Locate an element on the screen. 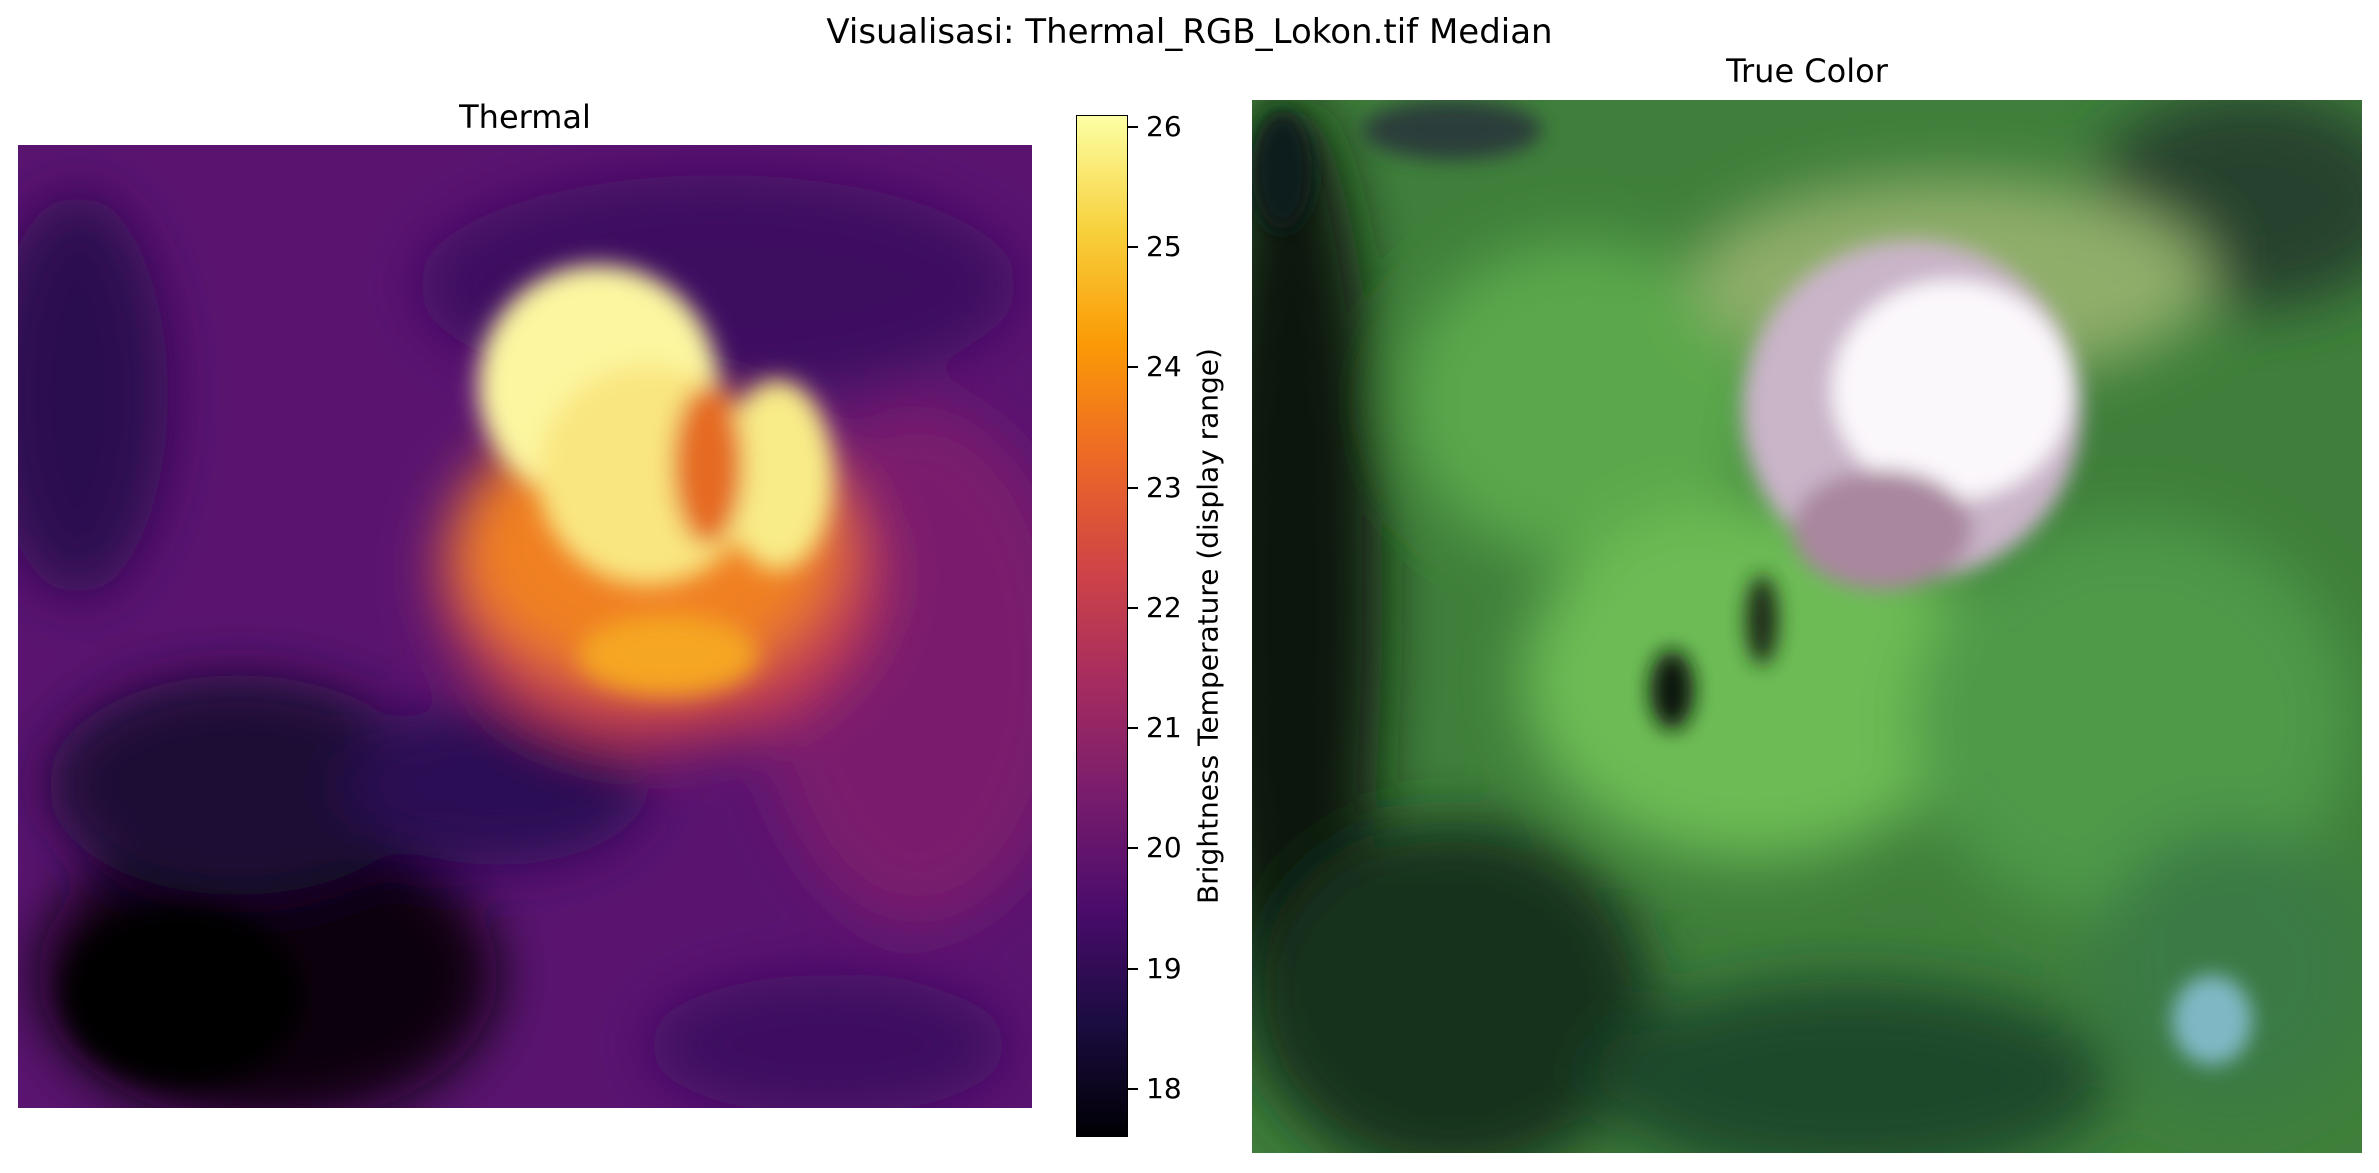 The width and height of the screenshot is (2379, 1173). true-color-panel-title: True Color is located at coordinates (1807, 71).